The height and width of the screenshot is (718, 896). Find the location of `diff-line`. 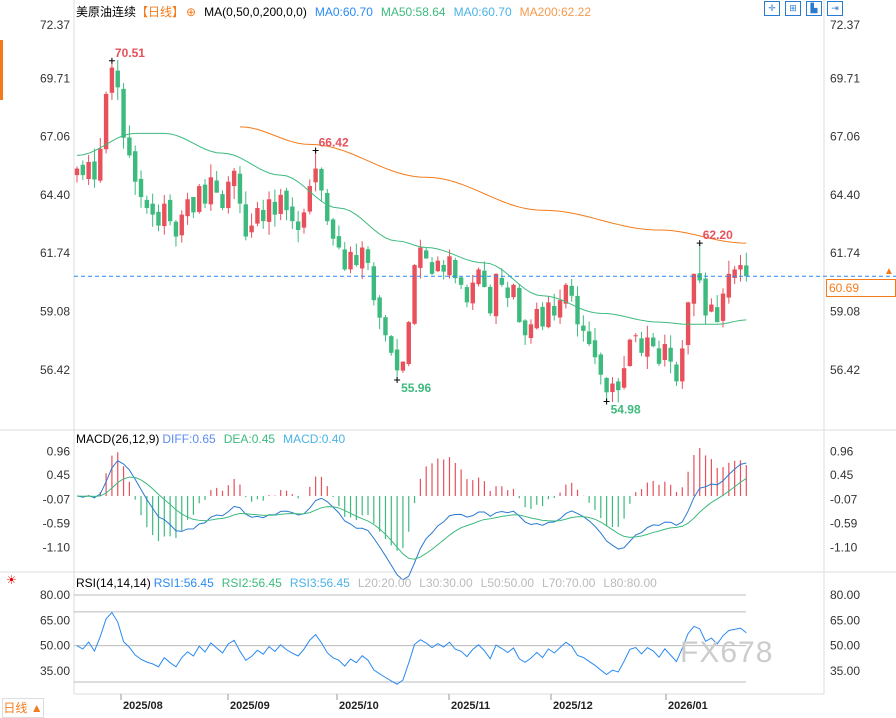

diff-line is located at coordinates (411, 520).